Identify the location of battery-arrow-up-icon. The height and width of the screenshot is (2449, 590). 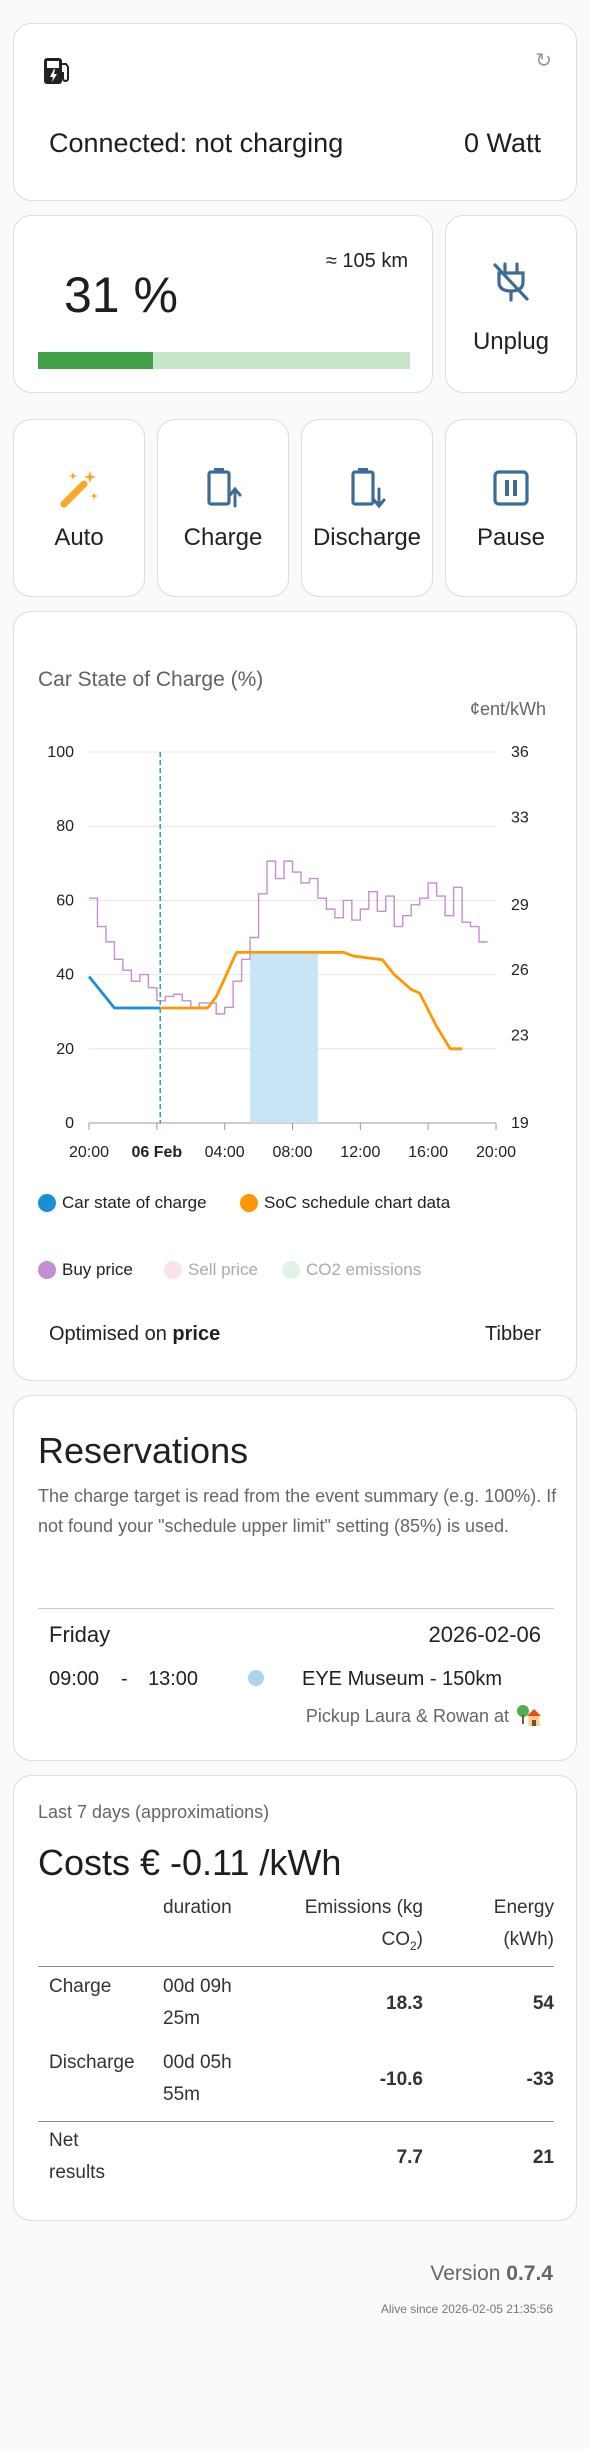
(223, 488).